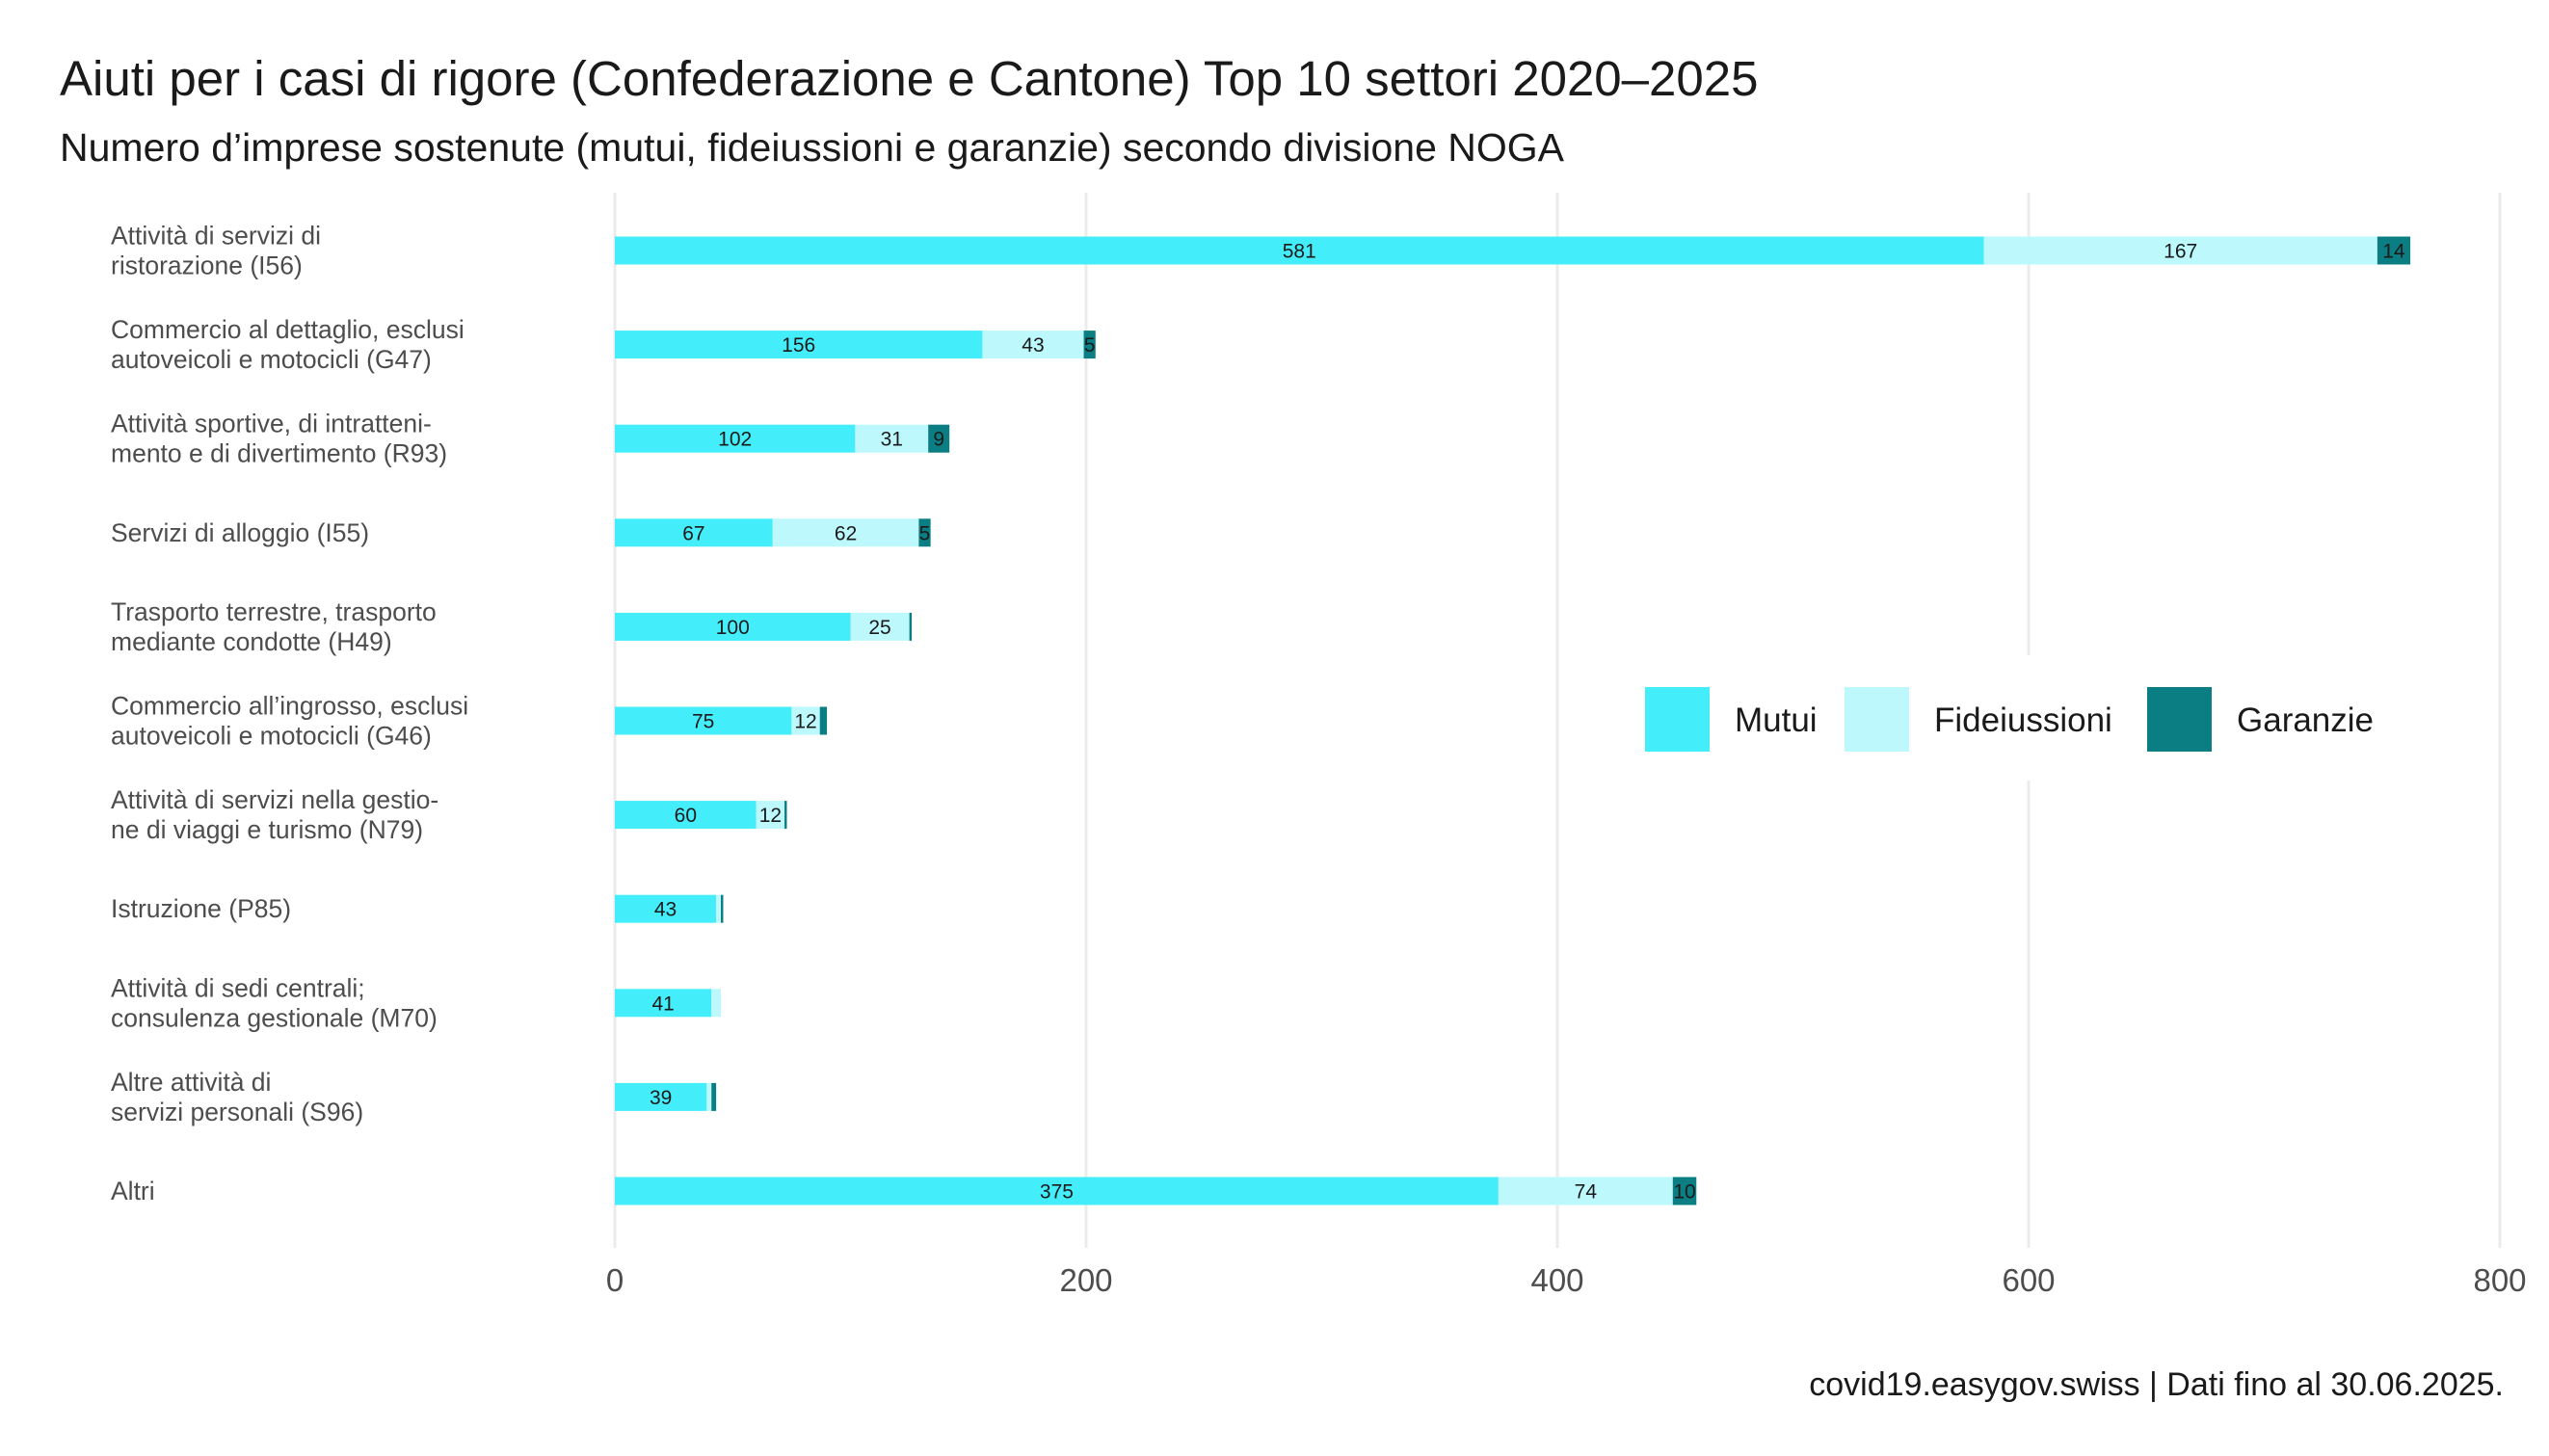  I want to click on category-label-line: Attività sportive, di intratteni-, so click(272, 424).